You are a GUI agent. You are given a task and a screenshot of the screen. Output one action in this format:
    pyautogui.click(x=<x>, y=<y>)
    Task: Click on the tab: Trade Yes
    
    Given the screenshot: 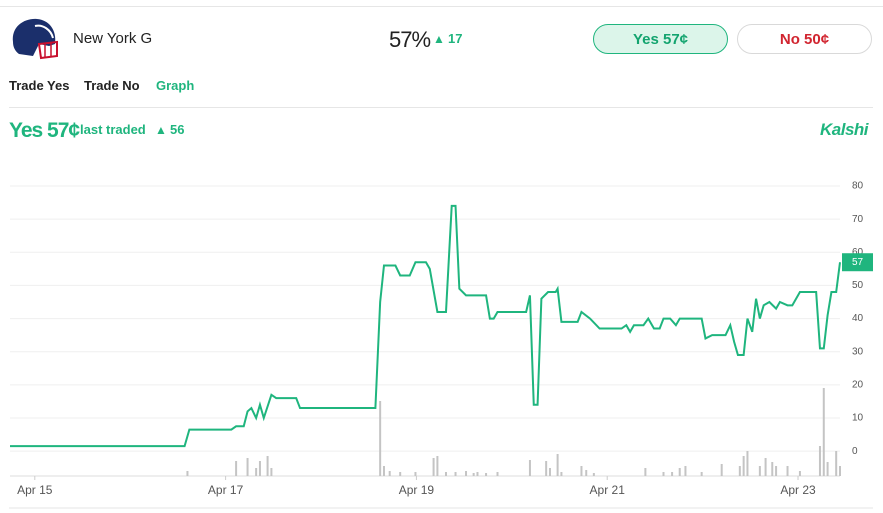 What is the action you would take?
    pyautogui.click(x=39, y=85)
    